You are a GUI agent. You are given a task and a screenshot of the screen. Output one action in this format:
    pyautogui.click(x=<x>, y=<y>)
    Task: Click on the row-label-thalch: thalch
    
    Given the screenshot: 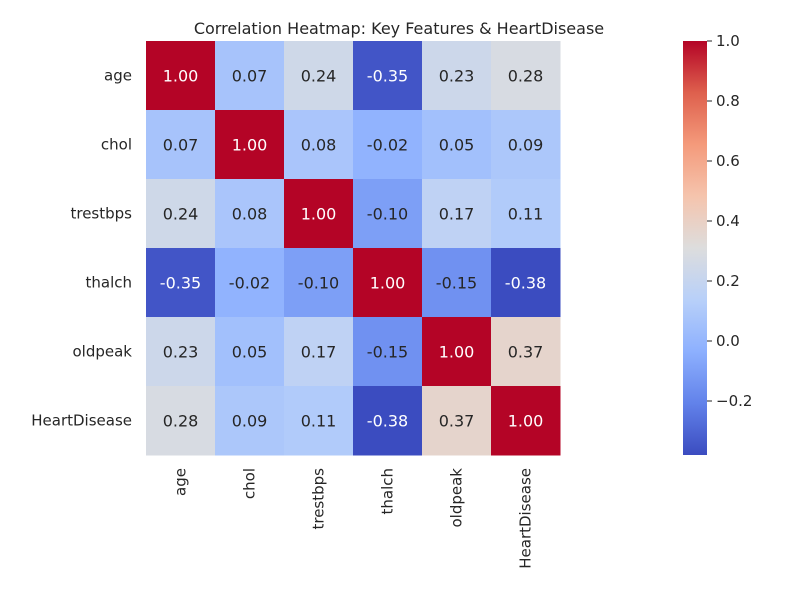 What is the action you would take?
    pyautogui.click(x=108, y=283)
    